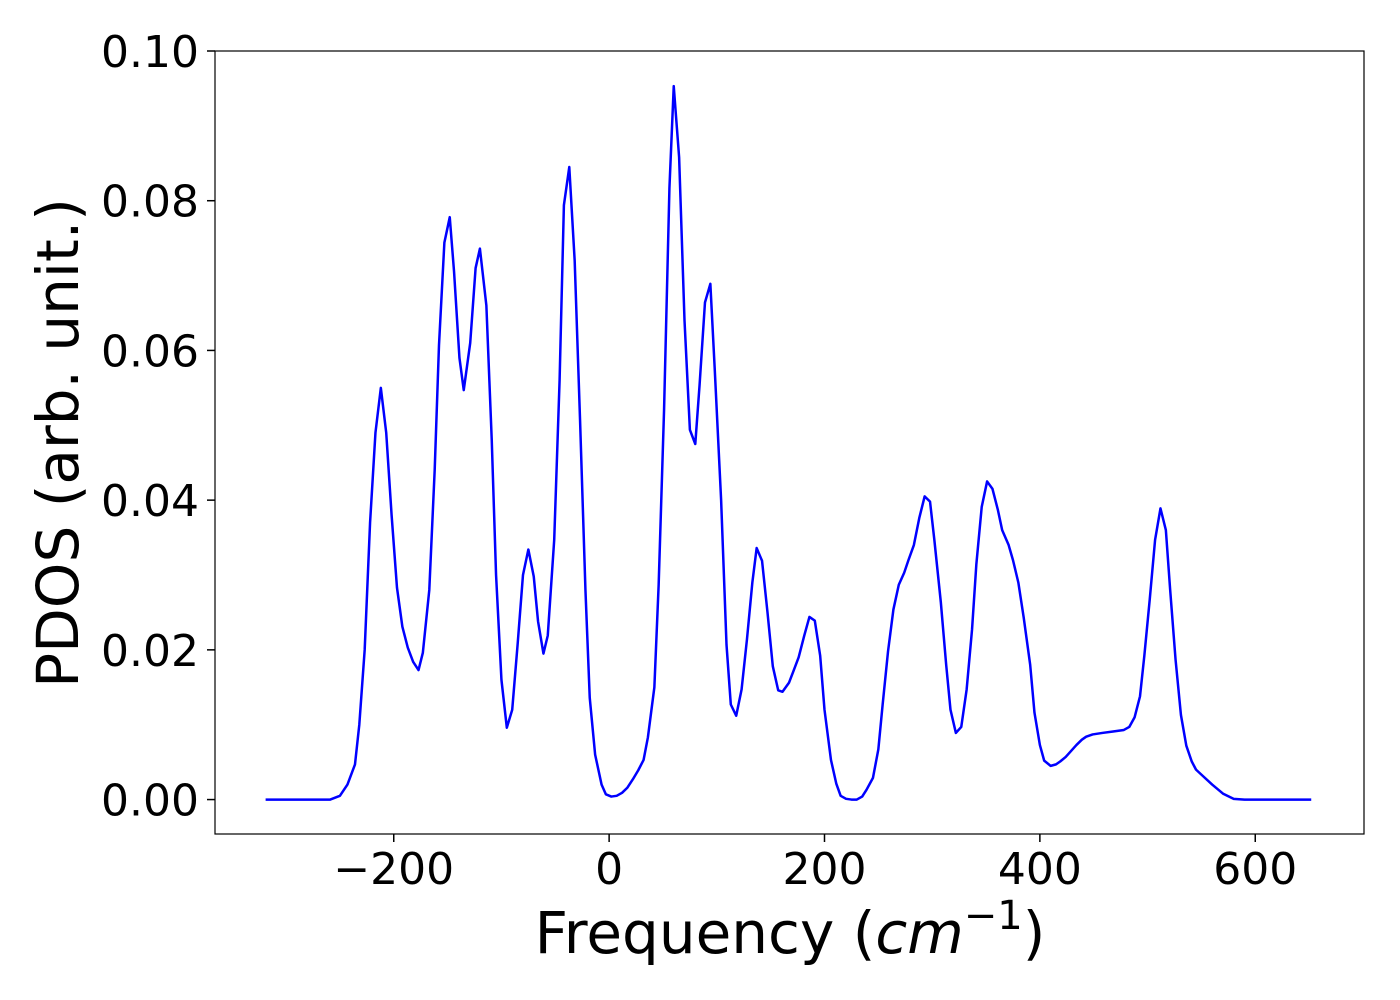 The image size is (1400, 1000). Describe the element at coordinates (150, 801) in the screenshot. I see `y-tick-label: 0.00` at that location.